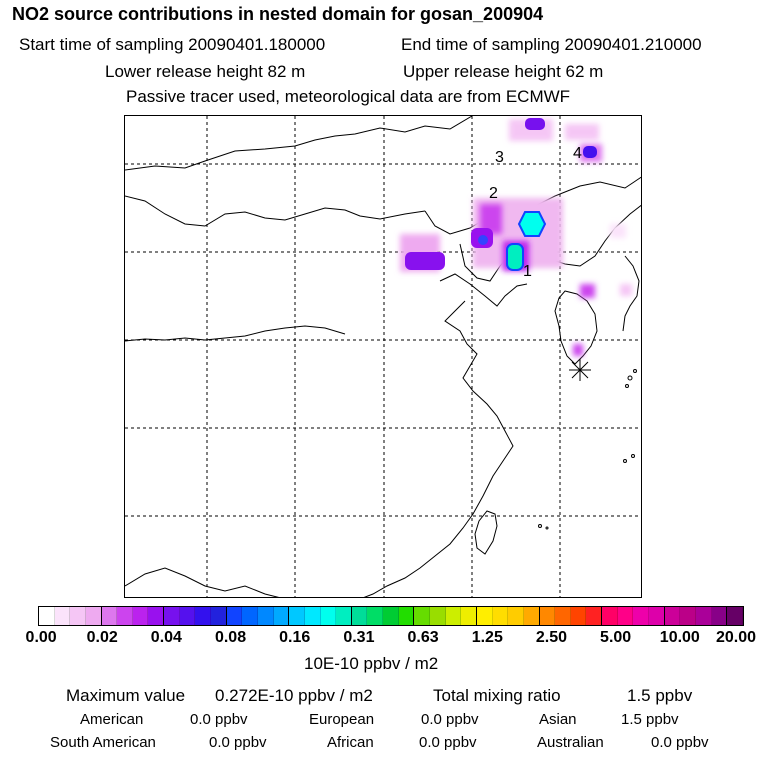 The image size is (768, 768). What do you see at coordinates (491, 219) in the screenshot?
I see `plume-2-halo` at bounding box center [491, 219].